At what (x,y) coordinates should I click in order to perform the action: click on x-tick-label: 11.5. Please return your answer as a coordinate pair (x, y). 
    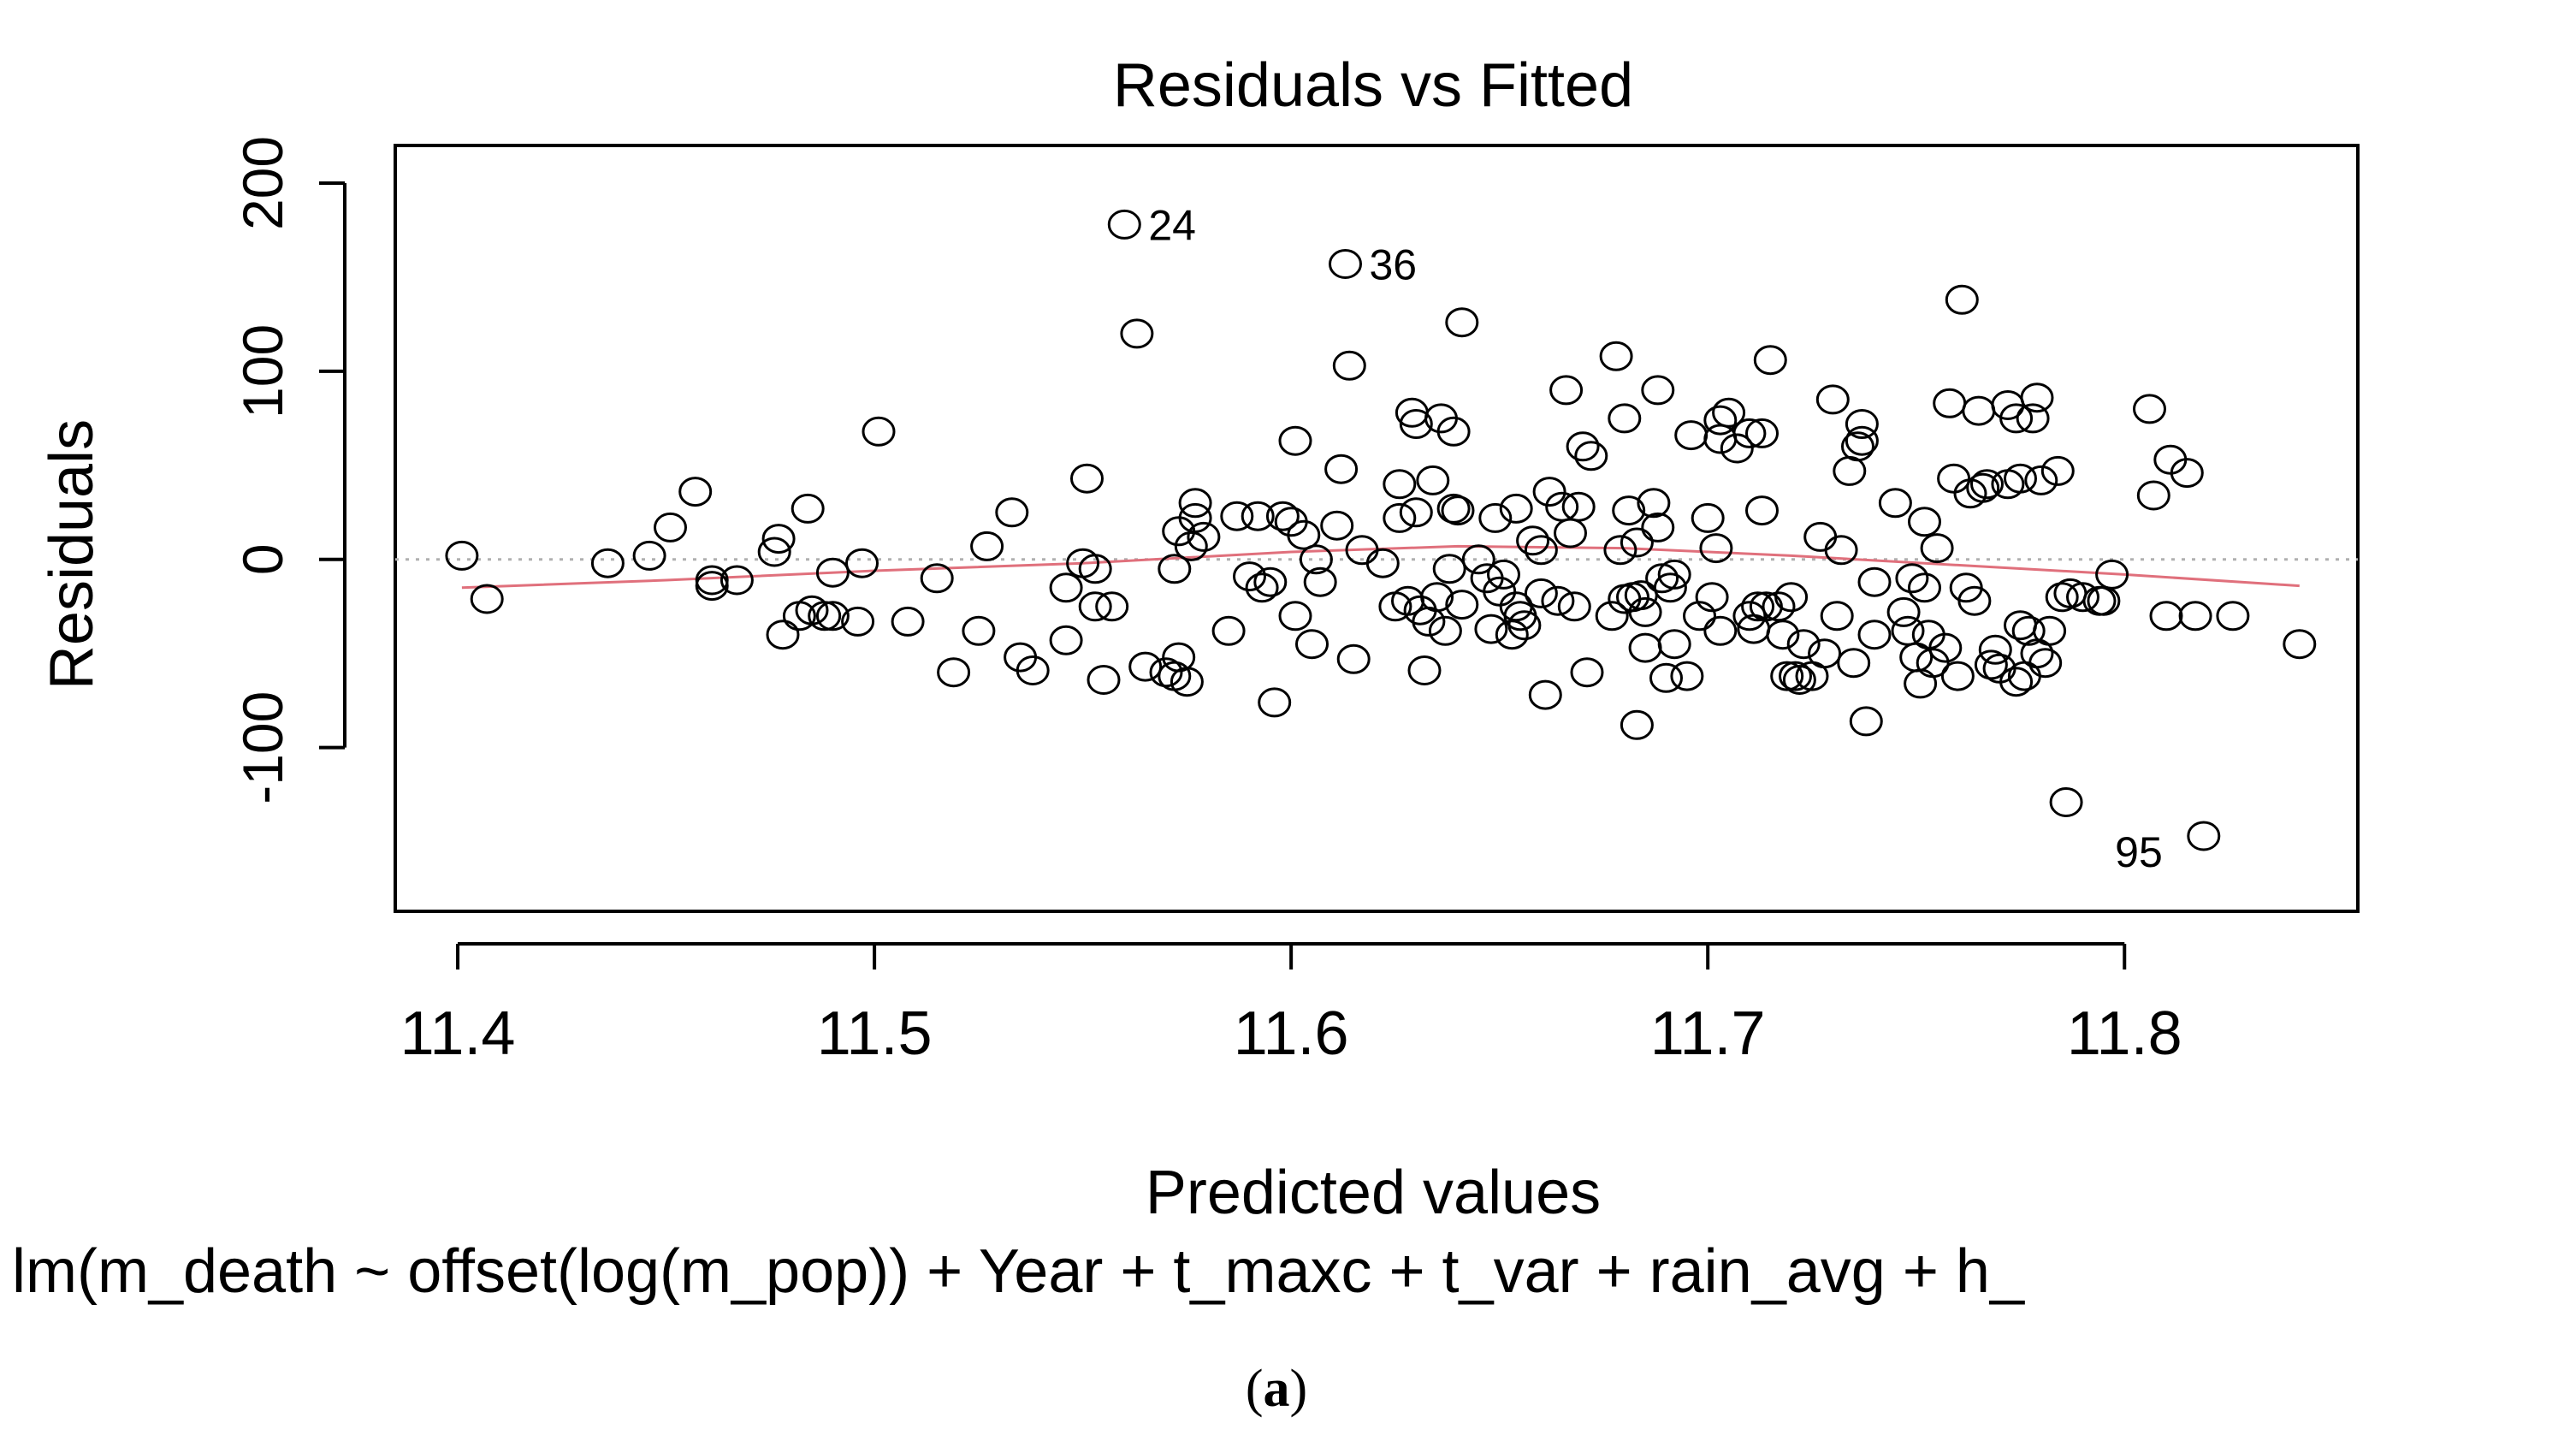
    Looking at the image, I should click on (875, 1033).